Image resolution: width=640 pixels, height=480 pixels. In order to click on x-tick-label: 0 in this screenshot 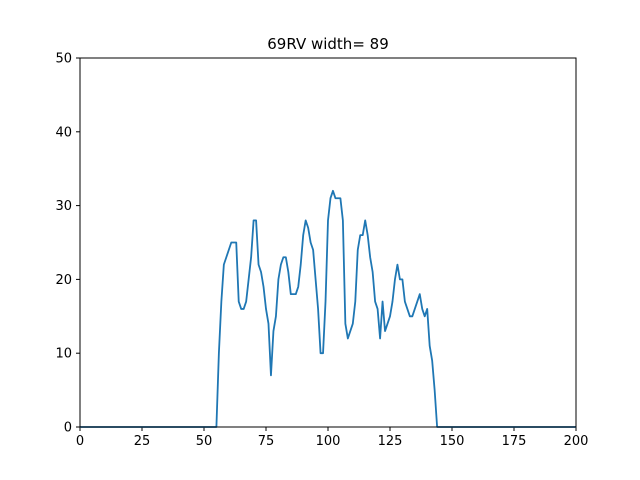, I will do `click(80, 441)`.